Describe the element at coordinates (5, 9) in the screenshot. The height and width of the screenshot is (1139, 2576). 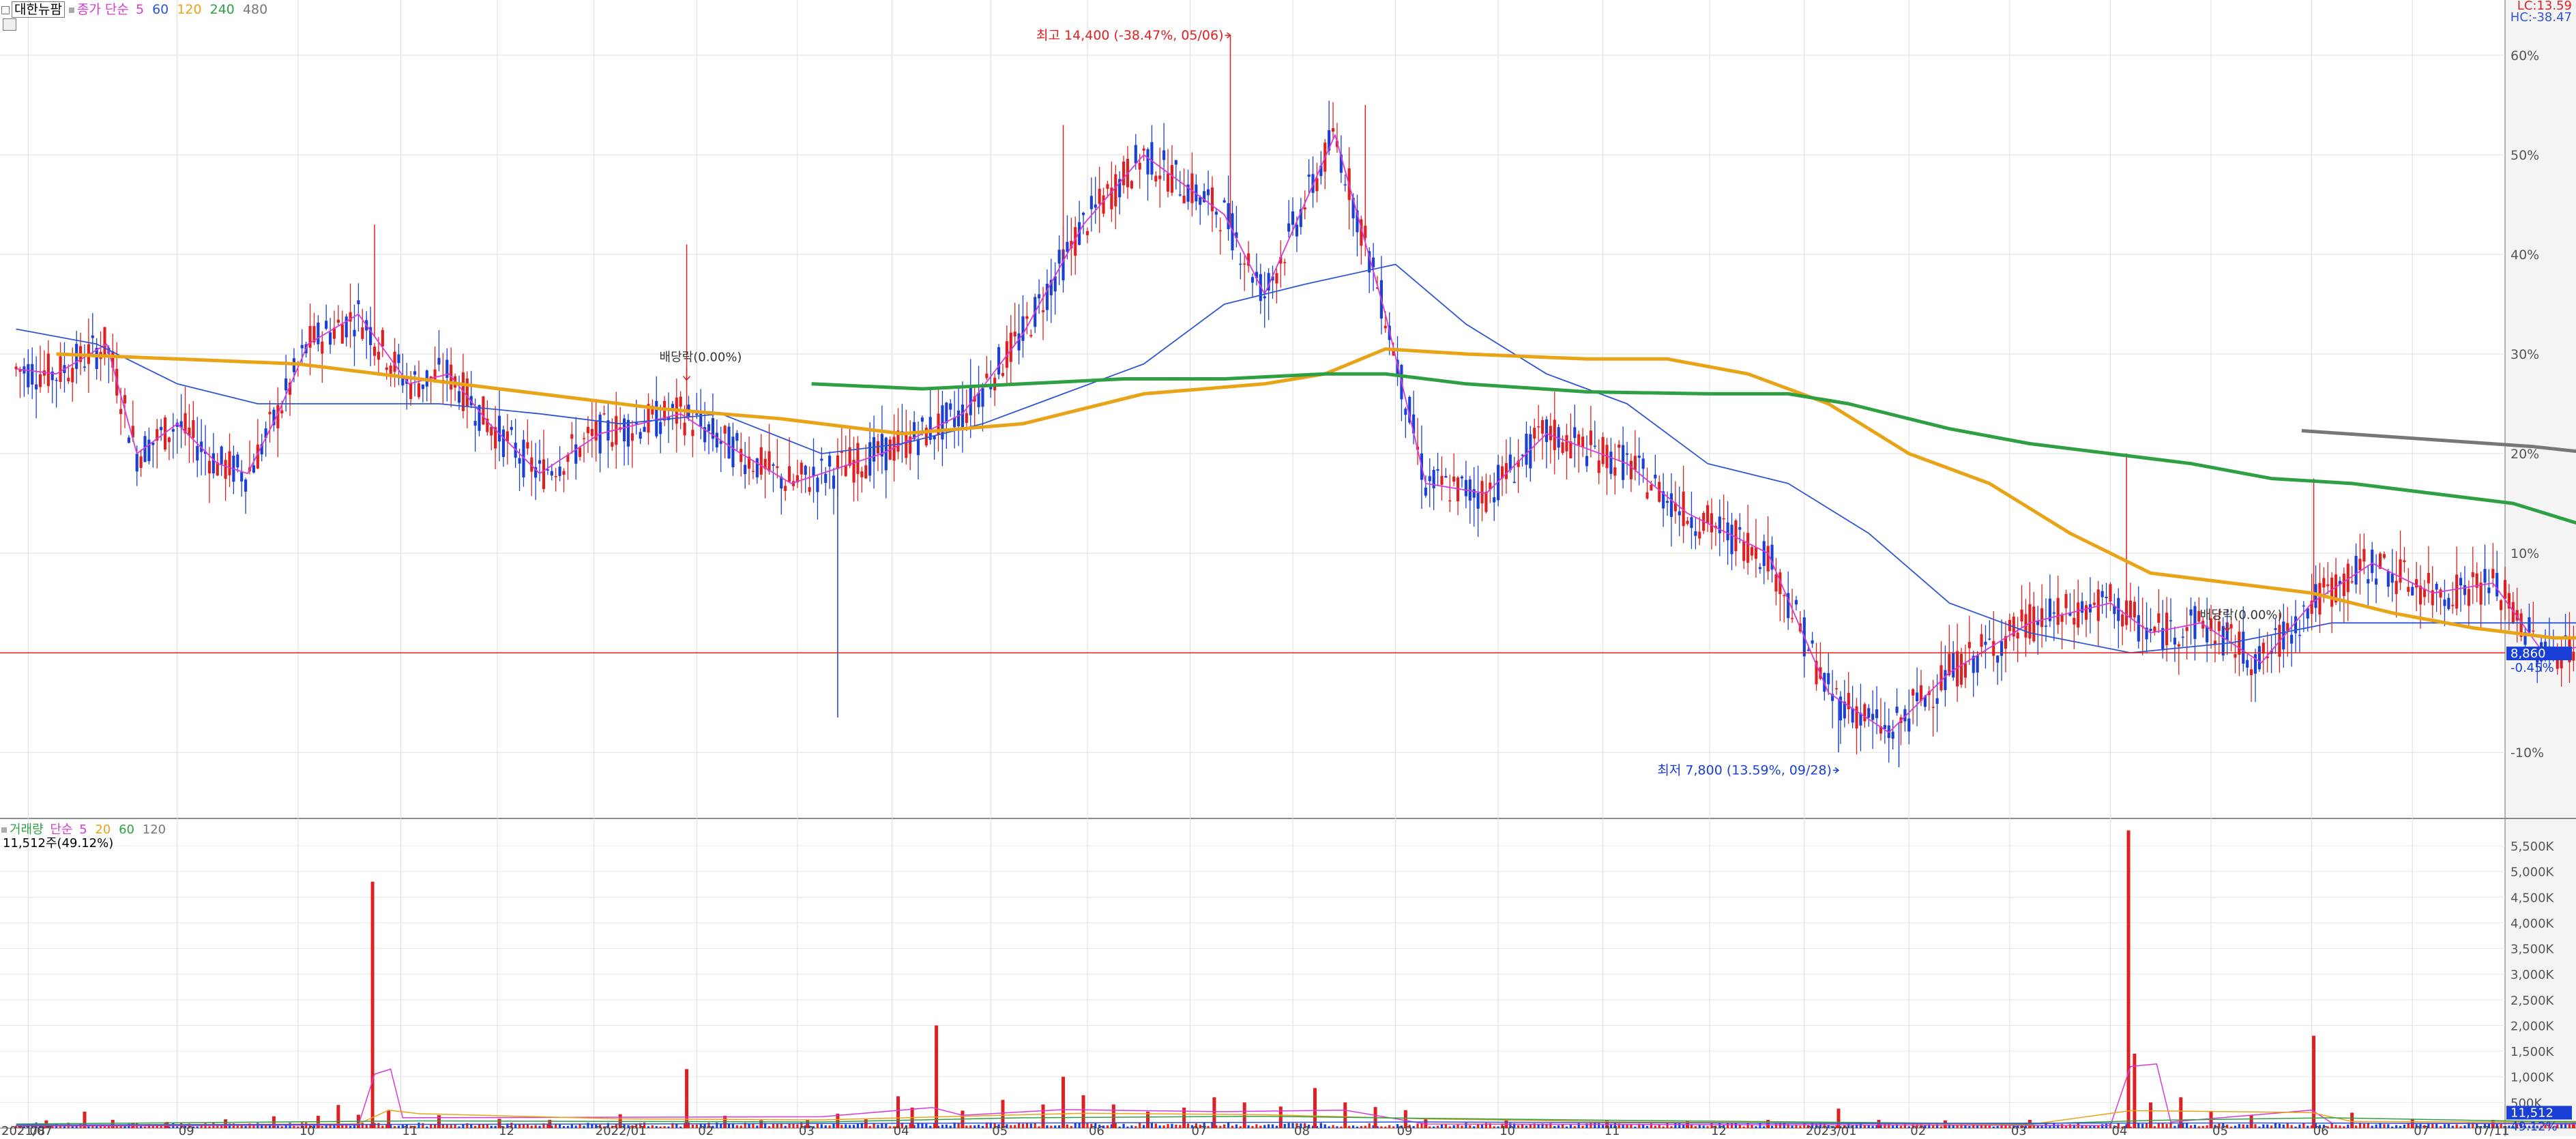
I see `panel-toggle-icon` at that location.